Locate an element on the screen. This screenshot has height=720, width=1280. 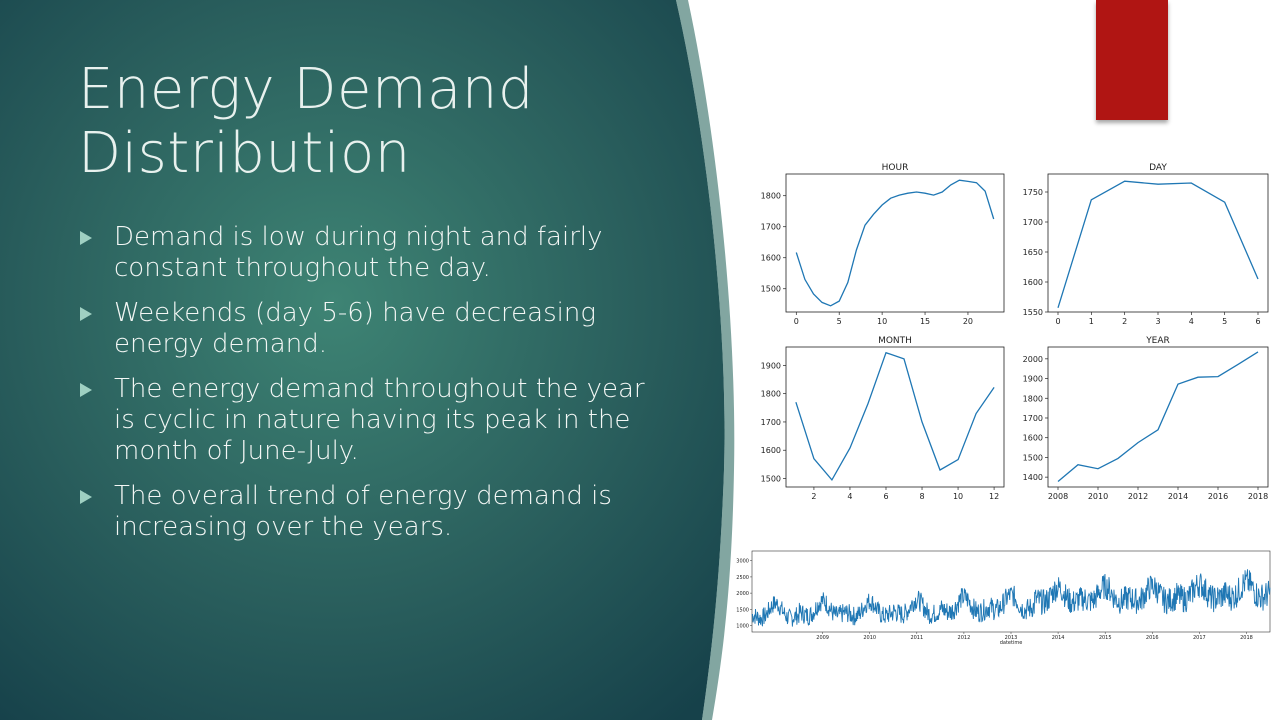
bullet-line: increasing over the years. is located at coordinates (283, 527).